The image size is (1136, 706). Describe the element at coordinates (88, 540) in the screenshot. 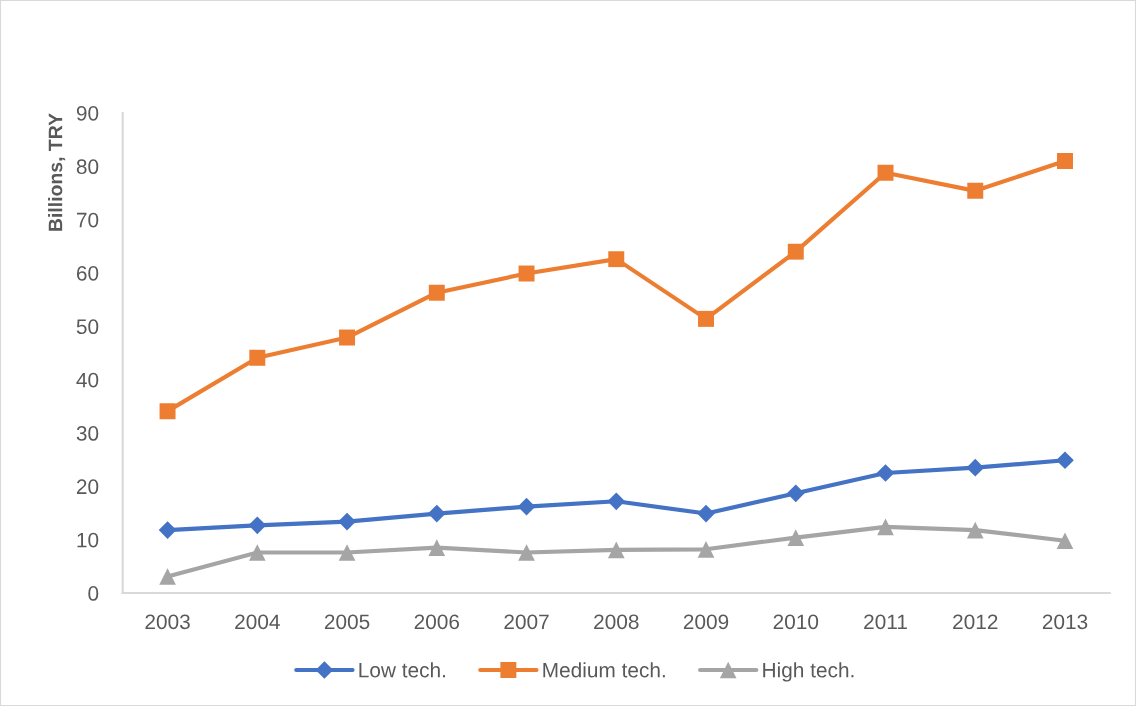

I see `y-tick-label: 10` at that location.